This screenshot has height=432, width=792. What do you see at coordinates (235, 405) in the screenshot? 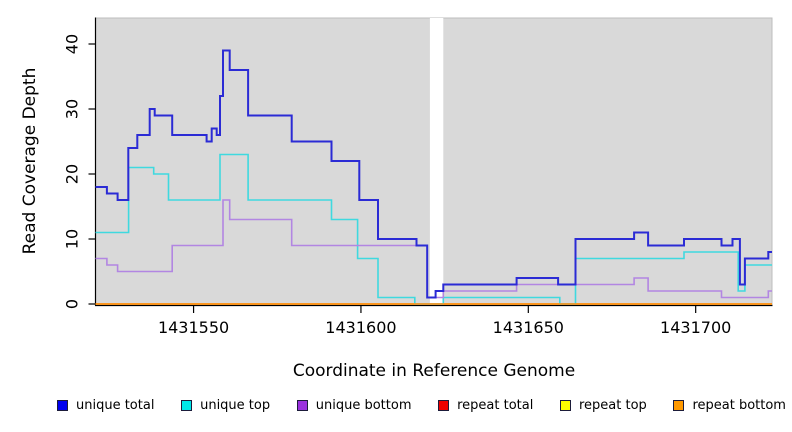
I see `legend-label: unique top` at bounding box center [235, 405].